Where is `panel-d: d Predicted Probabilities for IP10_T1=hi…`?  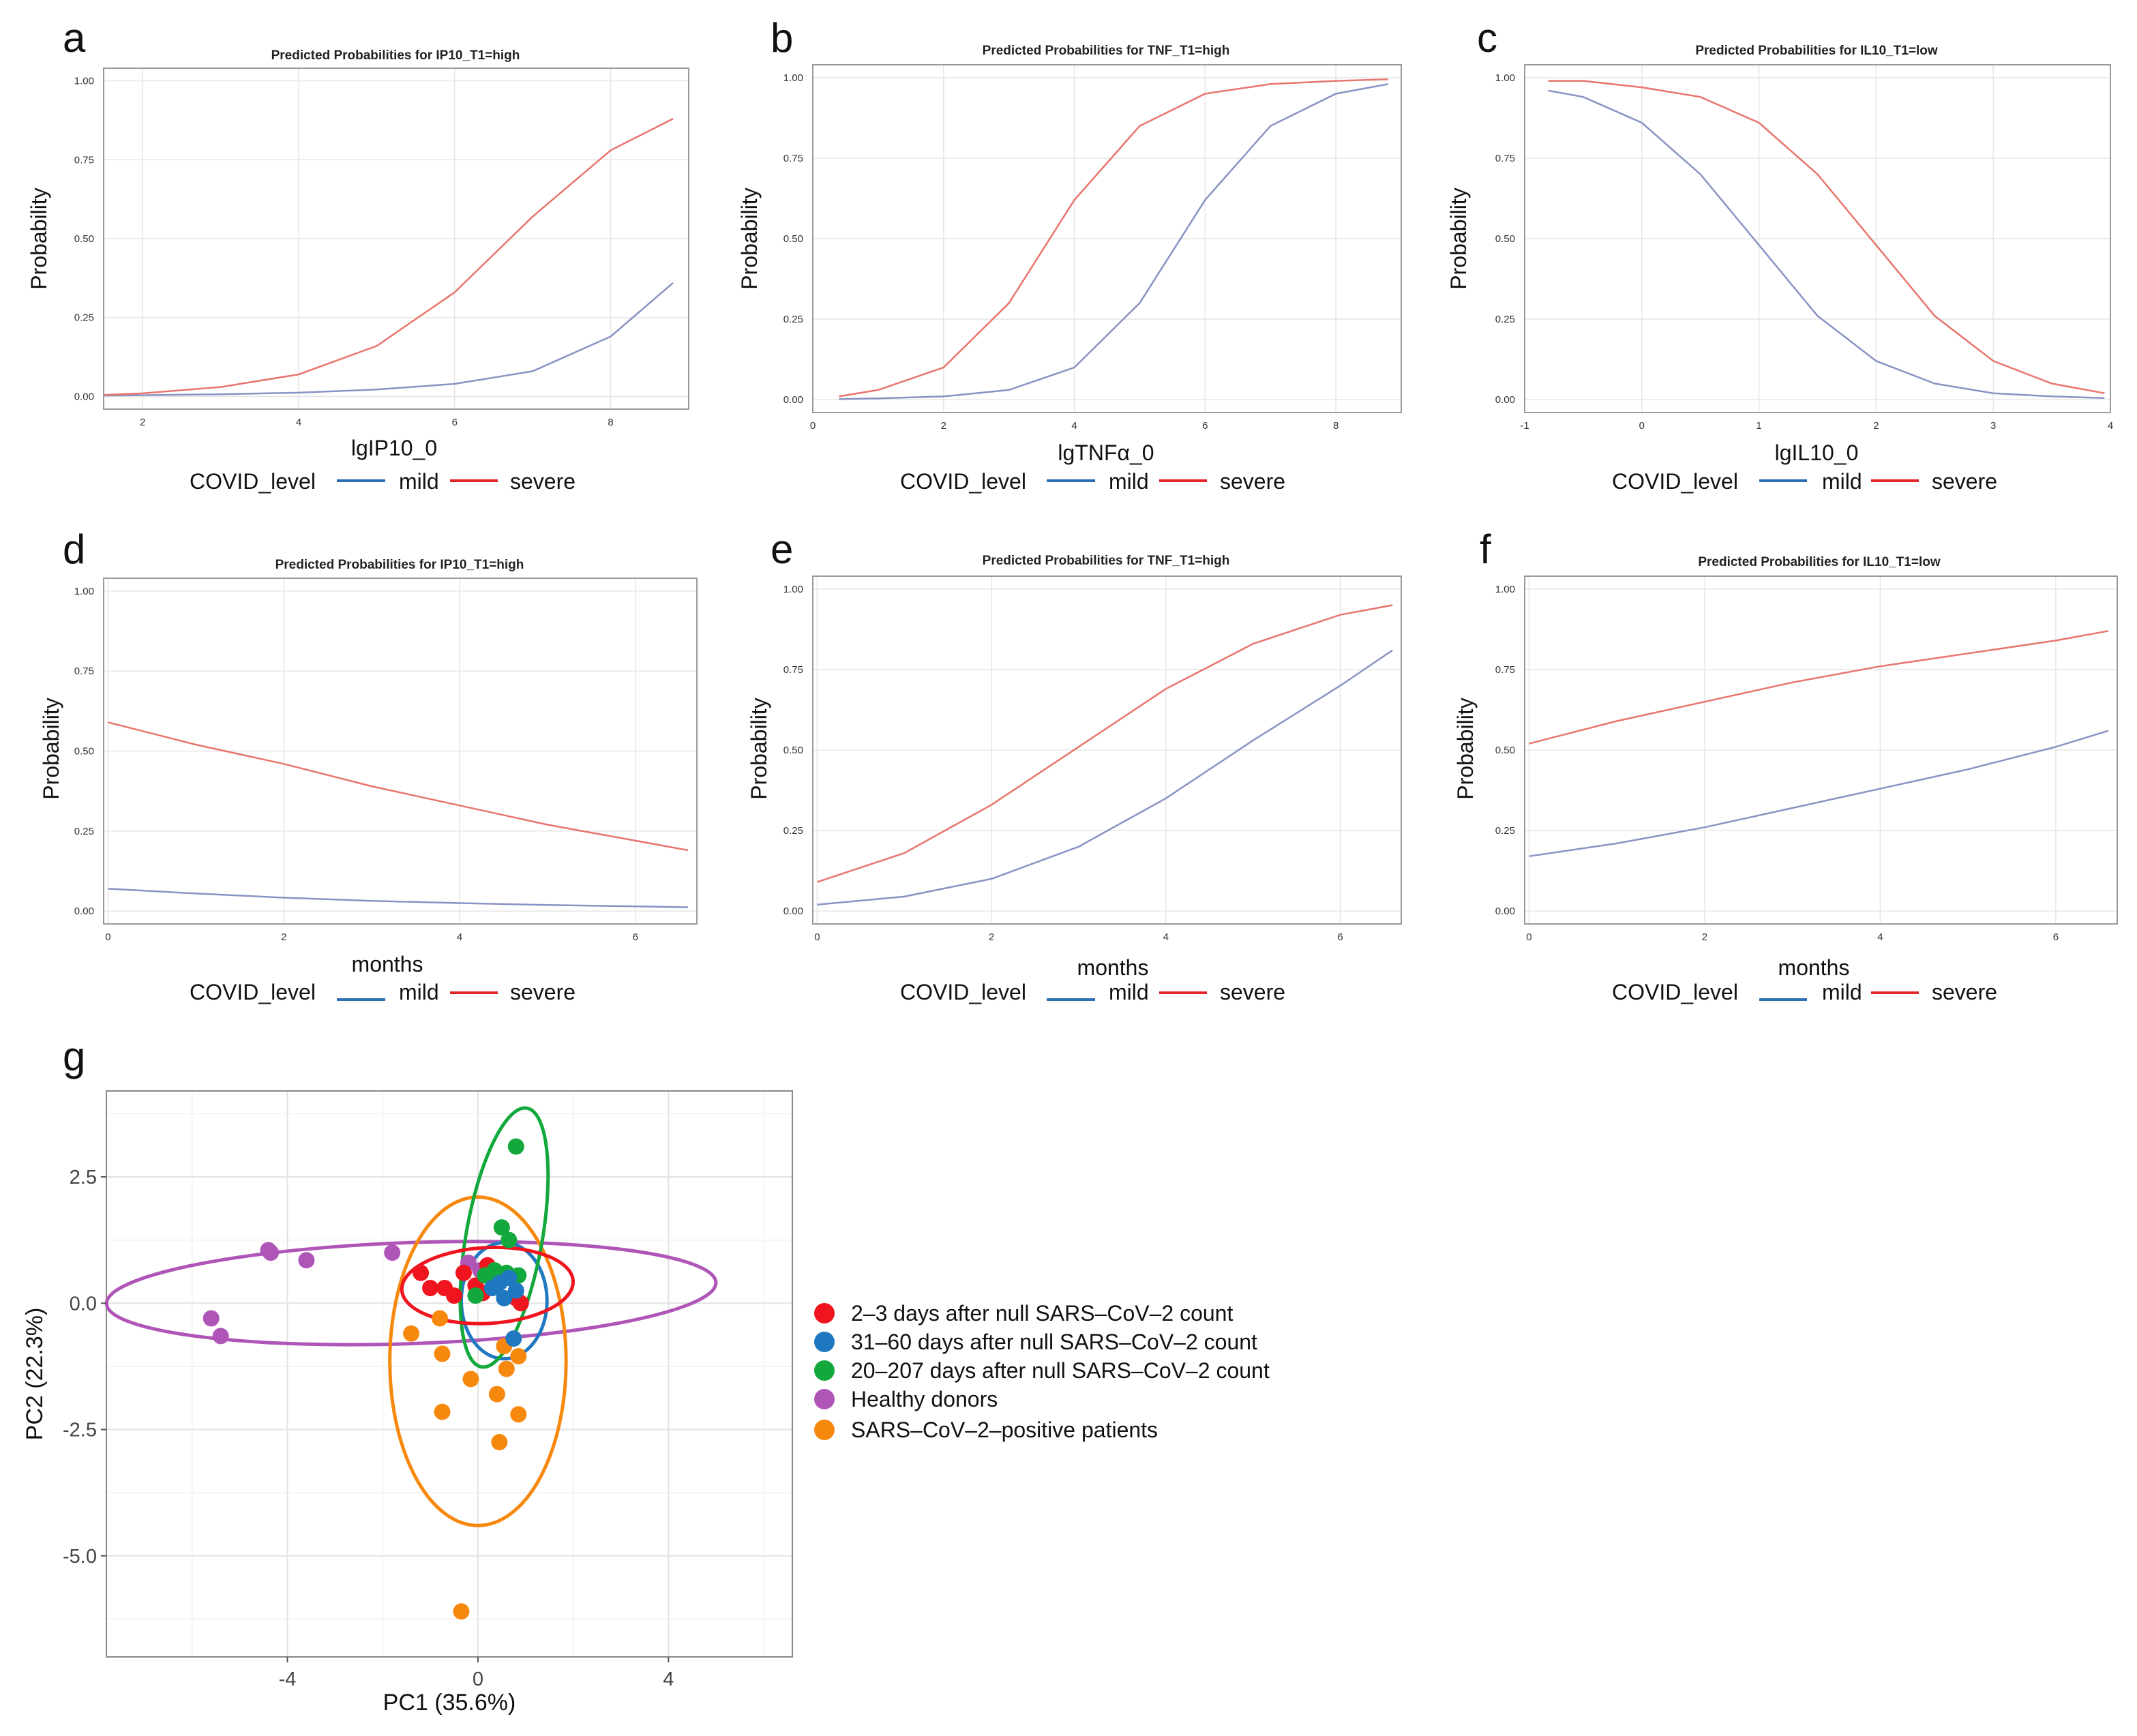 panel-d: d Predicted Probabilities for IP10_T1=hi… is located at coordinates (368, 765).